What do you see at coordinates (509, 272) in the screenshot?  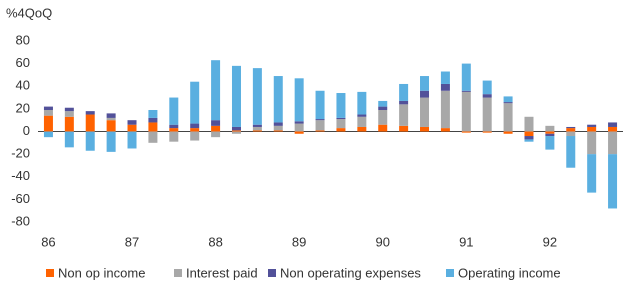 I see `legend-label: Operating income` at bounding box center [509, 272].